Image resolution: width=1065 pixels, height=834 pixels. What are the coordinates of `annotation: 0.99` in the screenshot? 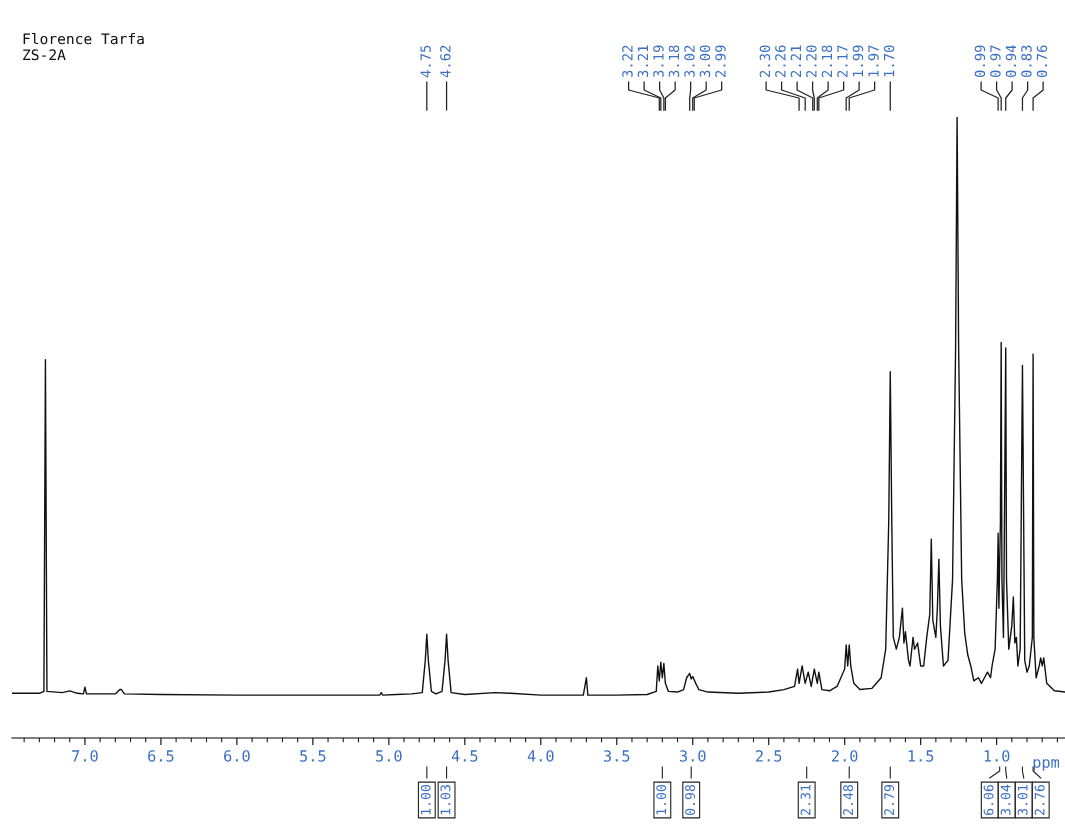 It's located at (980, 61).